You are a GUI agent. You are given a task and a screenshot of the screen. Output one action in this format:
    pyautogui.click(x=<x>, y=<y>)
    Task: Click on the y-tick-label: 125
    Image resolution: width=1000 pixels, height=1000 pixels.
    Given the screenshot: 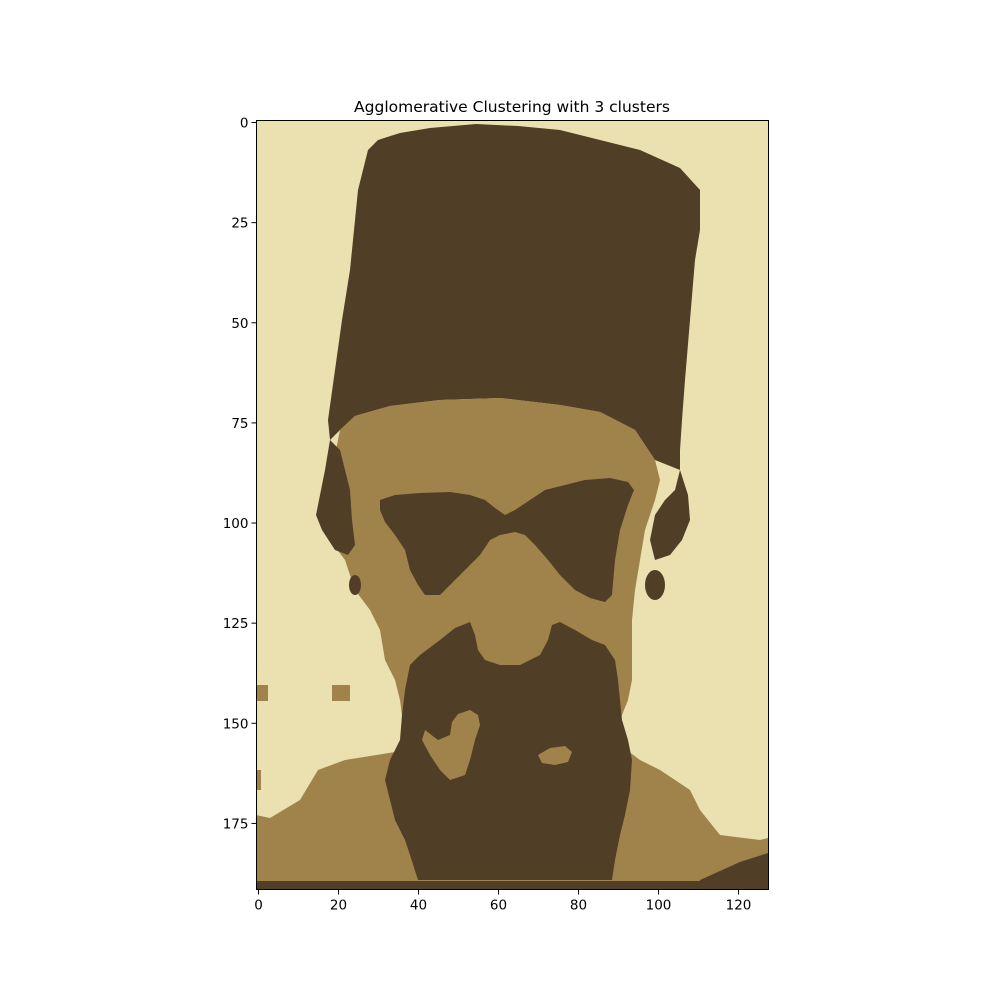 What is the action you would take?
    pyautogui.click(x=236, y=624)
    